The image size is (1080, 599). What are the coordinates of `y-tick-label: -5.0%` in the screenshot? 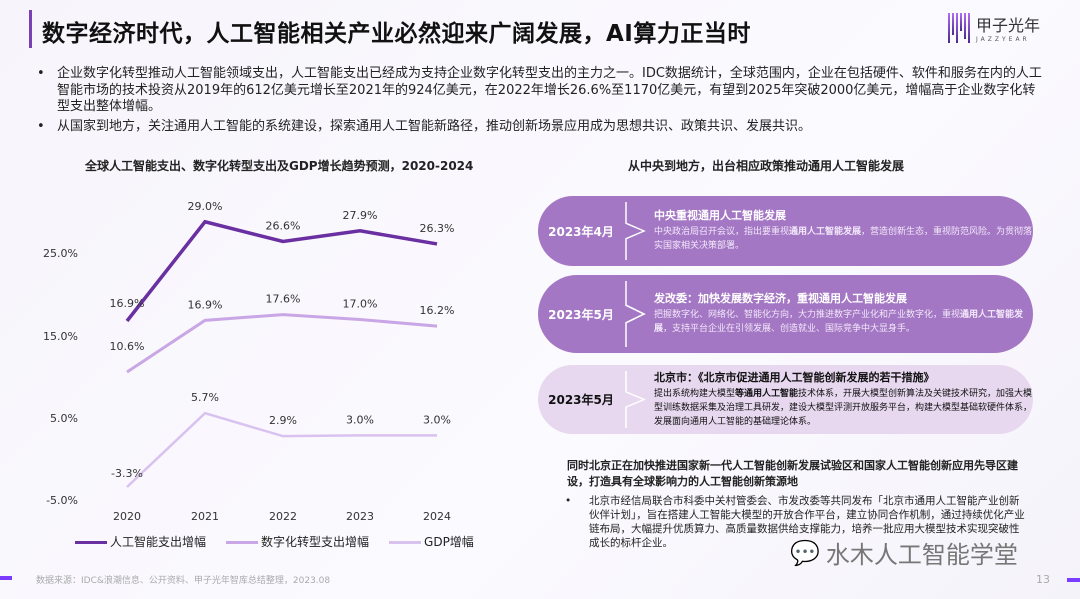 It's located at (62, 500).